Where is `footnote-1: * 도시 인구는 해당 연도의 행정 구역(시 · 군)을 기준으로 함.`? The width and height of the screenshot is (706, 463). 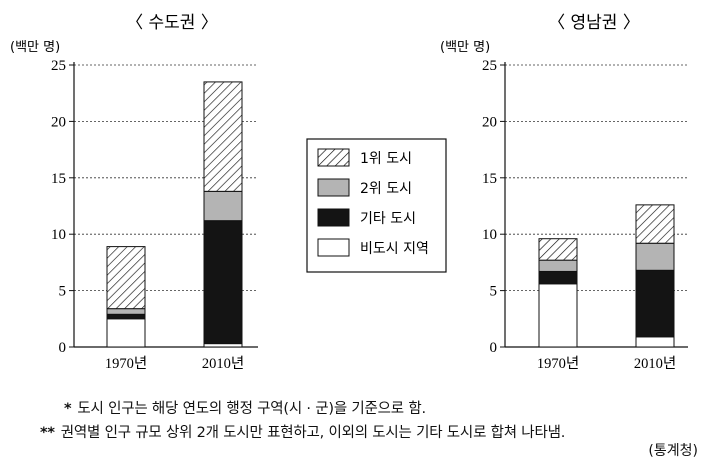 footnote-1: * 도시 인구는 해당 연도의 행정 구역(시 · 군)을 기준으로 함. is located at coordinates (245, 407).